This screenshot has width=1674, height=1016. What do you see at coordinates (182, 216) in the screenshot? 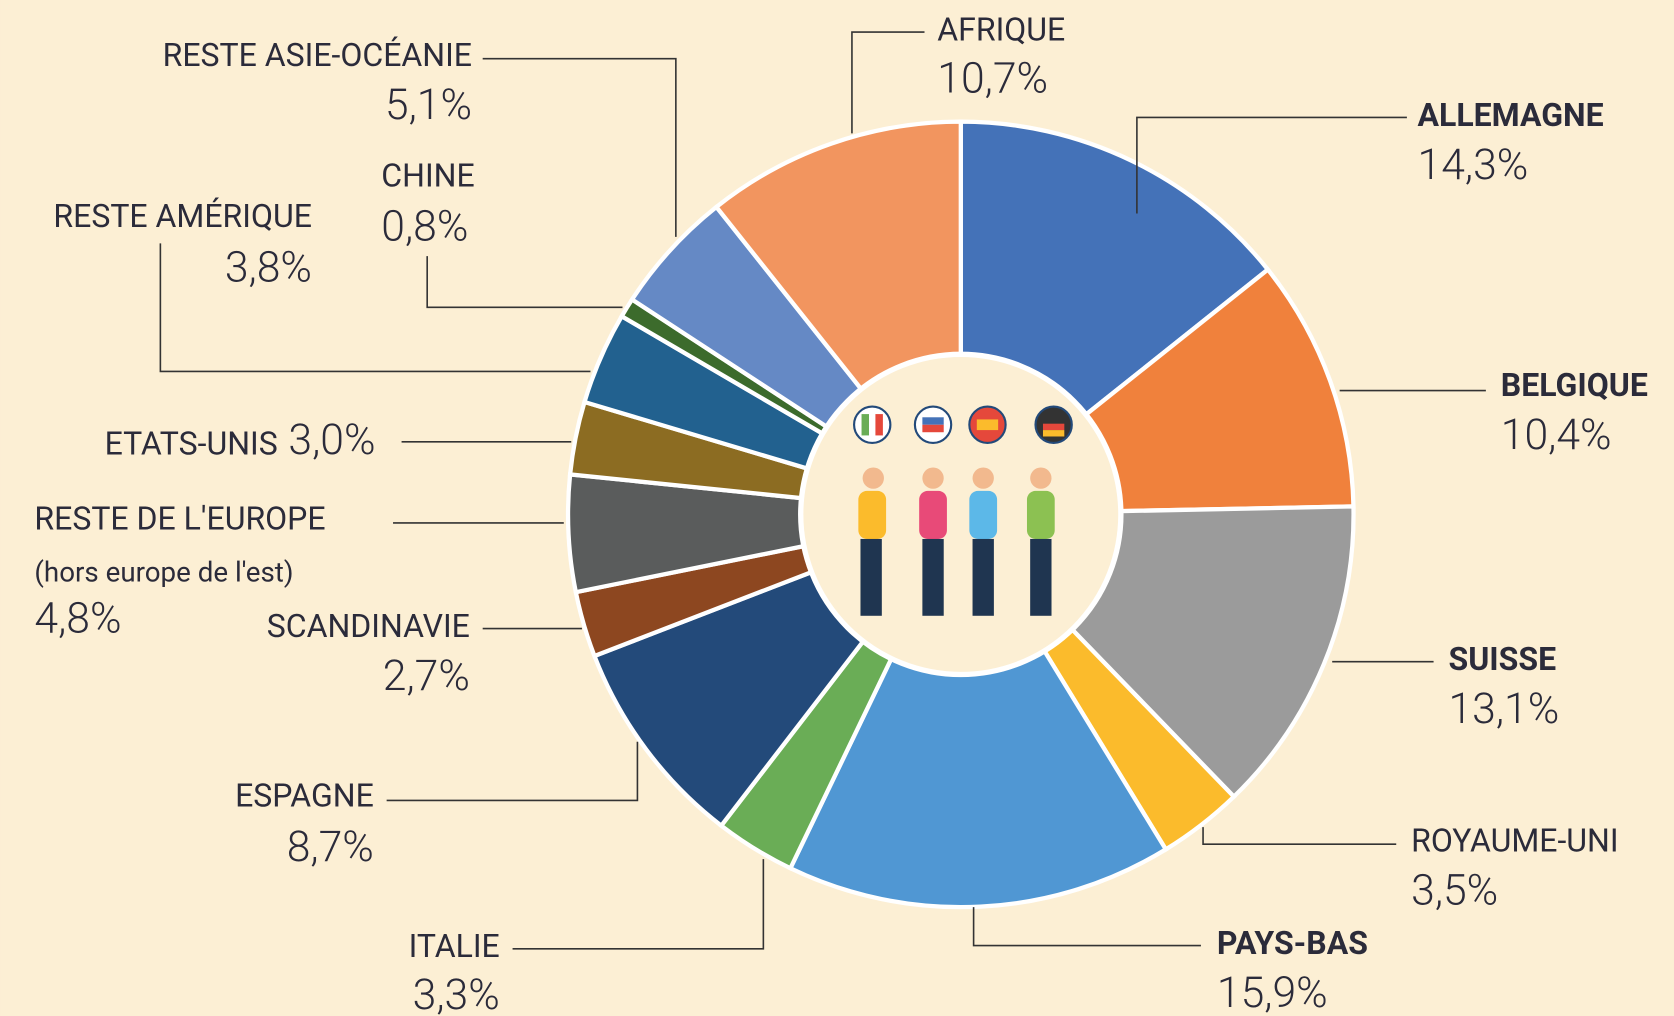
I see `category-label: RESTE AMÉRIQUE` at bounding box center [182, 216].